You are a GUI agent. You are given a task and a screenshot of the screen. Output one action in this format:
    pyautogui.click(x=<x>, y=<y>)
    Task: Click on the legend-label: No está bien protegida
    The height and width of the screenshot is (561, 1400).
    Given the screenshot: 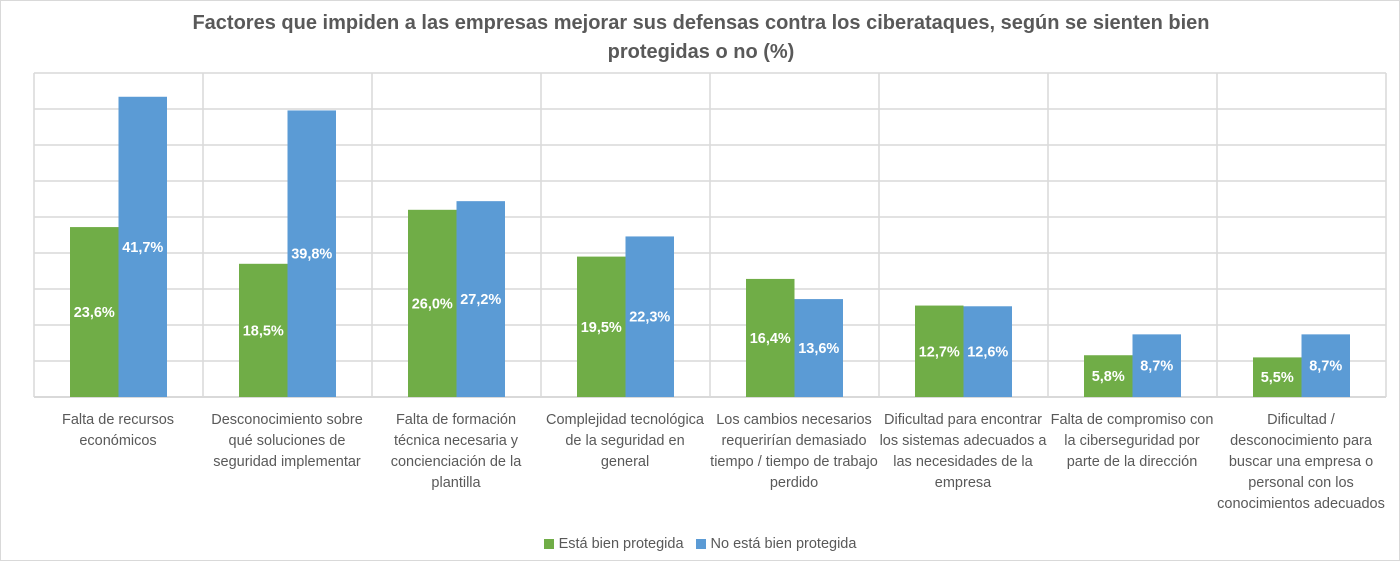 What is the action you would take?
    pyautogui.click(x=783, y=544)
    